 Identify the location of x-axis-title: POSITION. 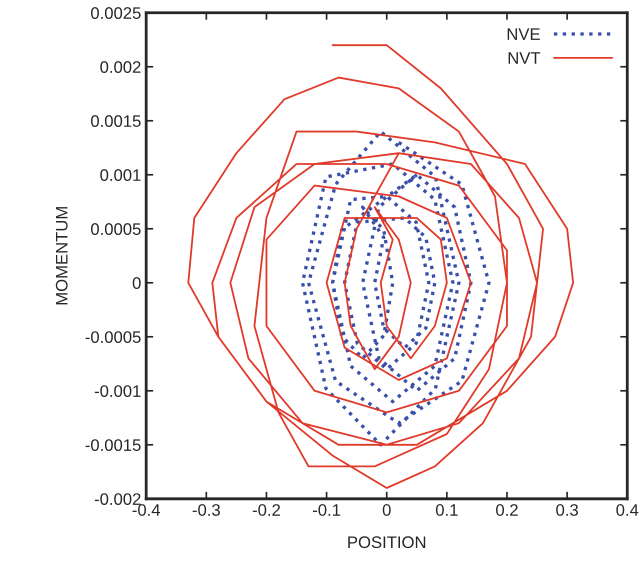
(387, 542).